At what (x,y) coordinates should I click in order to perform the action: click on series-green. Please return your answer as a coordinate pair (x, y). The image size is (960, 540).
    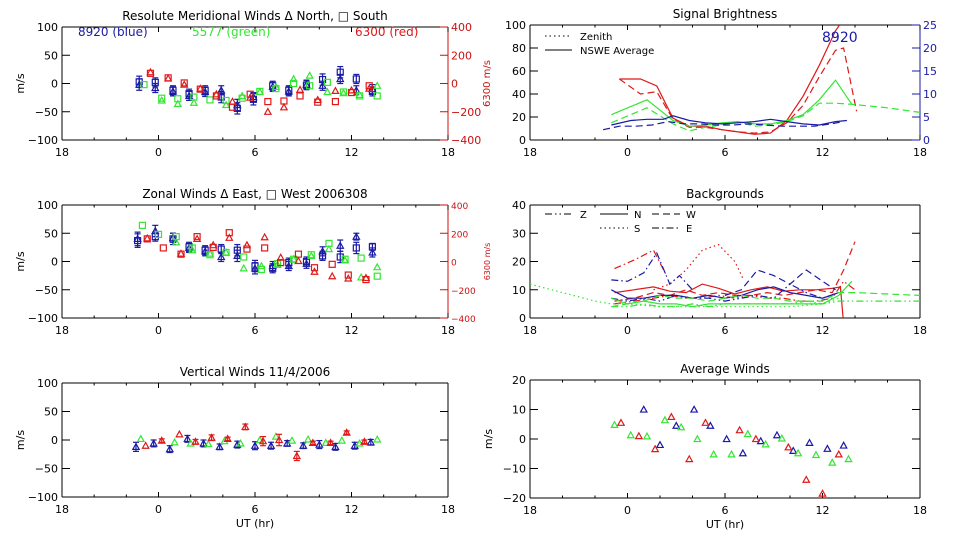
    Looking at the image, I should click on (260, 251).